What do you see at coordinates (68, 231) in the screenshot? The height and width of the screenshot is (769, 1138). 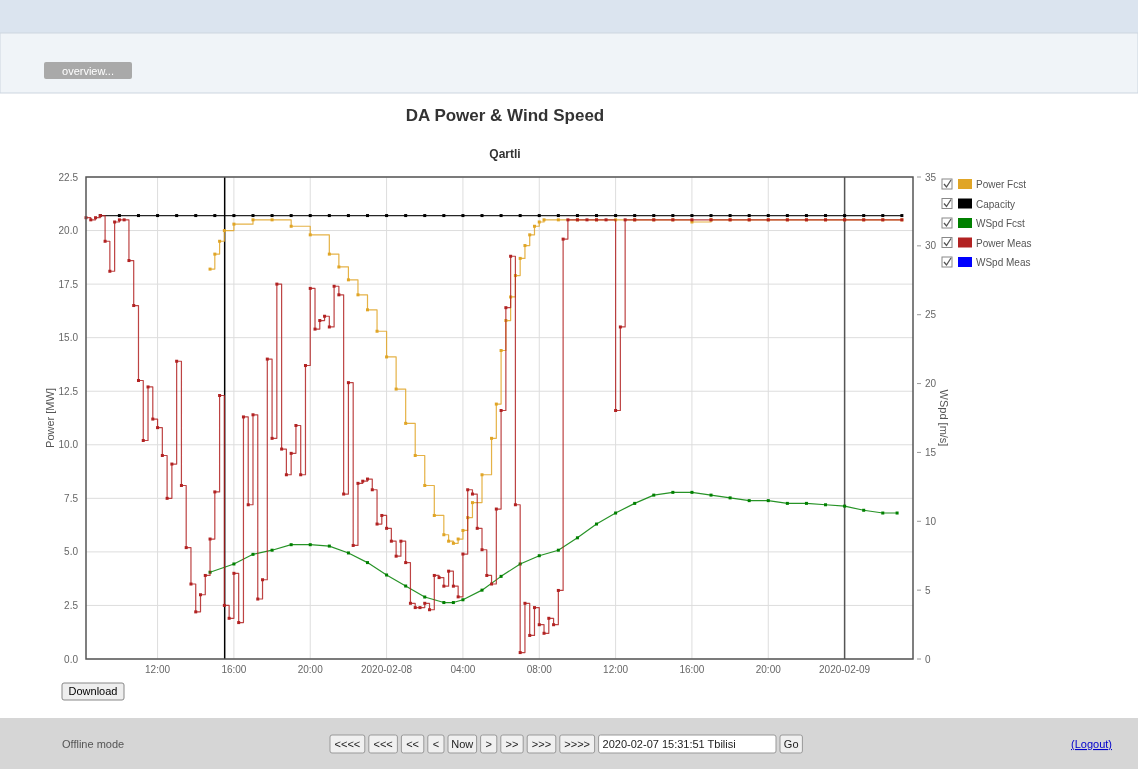 I see `y-tick-label: 20.0` at bounding box center [68, 231].